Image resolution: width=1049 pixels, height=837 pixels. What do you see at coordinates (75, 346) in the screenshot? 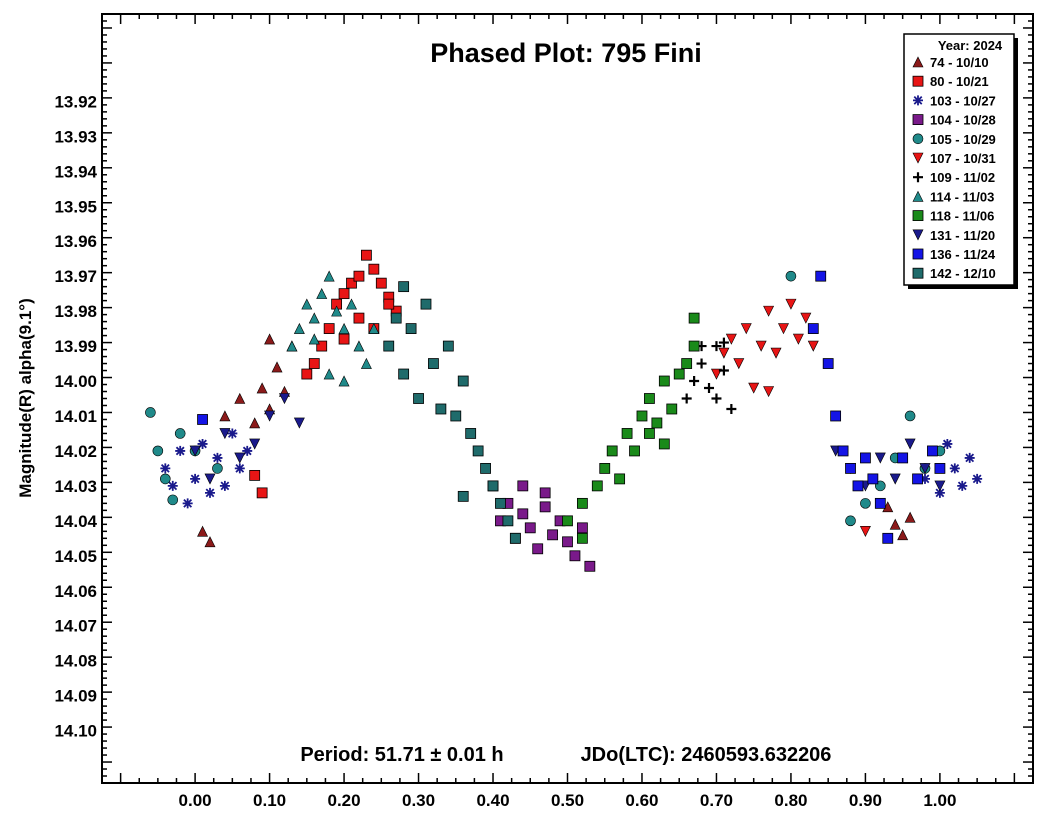
I see `y-tick-label: 13.99` at bounding box center [75, 346].